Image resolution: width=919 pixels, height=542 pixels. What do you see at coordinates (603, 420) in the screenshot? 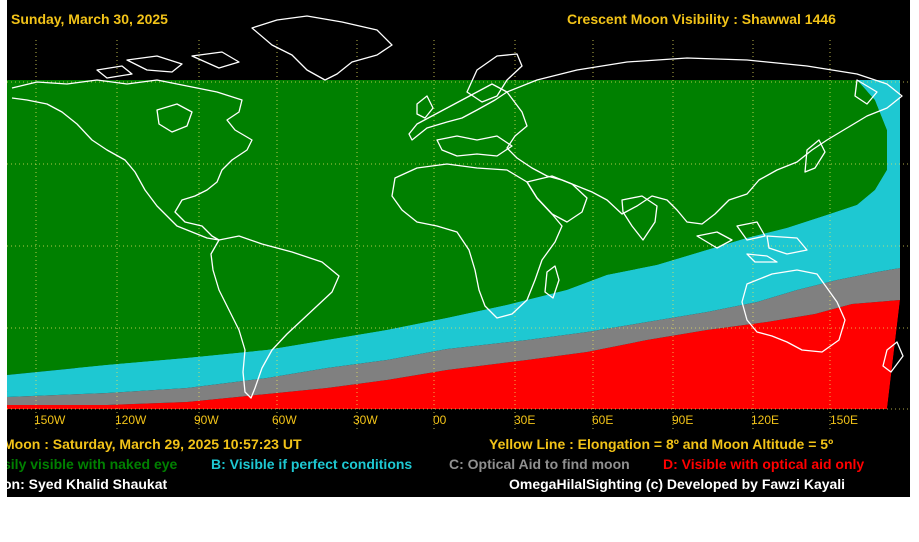
I see `lon-label-60e: 60E` at bounding box center [603, 420].